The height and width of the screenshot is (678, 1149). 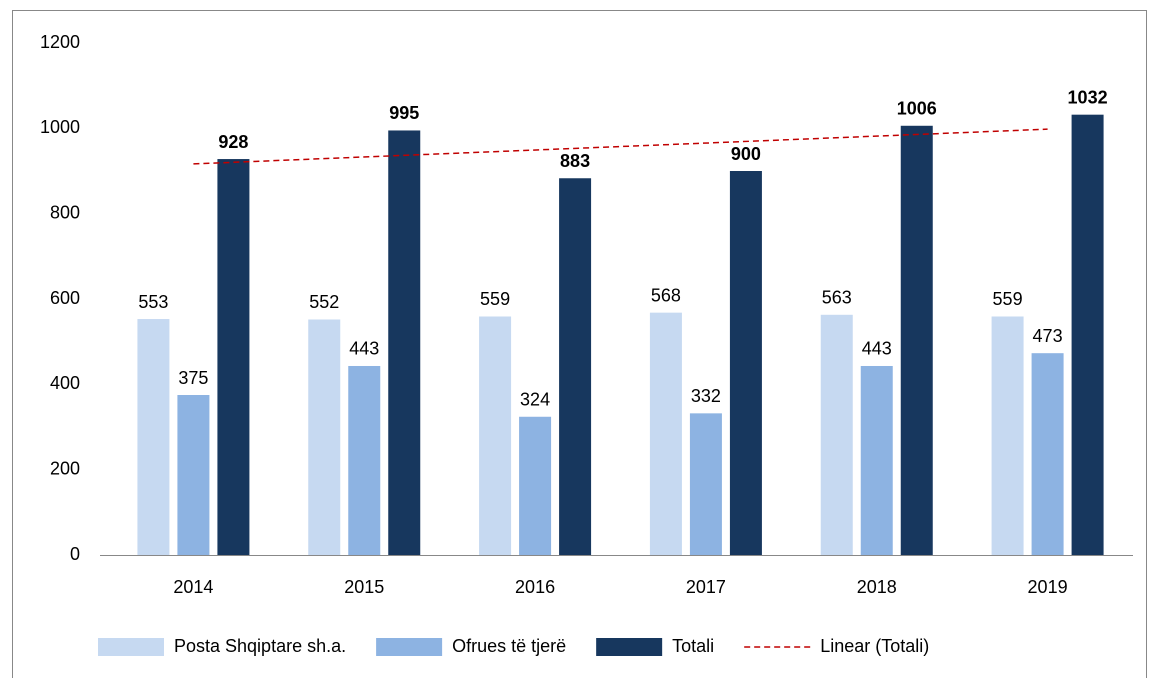 I want to click on legend-label: Ofrues të tjerë, so click(x=509, y=646).